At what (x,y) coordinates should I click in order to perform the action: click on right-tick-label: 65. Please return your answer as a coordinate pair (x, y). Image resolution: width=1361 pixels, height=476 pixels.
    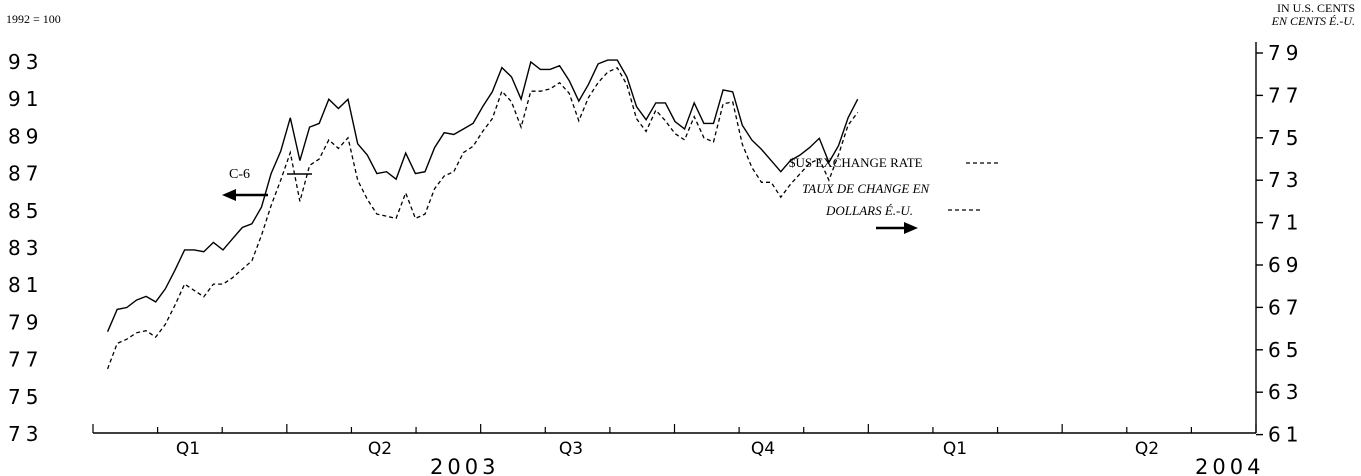
    Looking at the image, I should click on (1285, 350).